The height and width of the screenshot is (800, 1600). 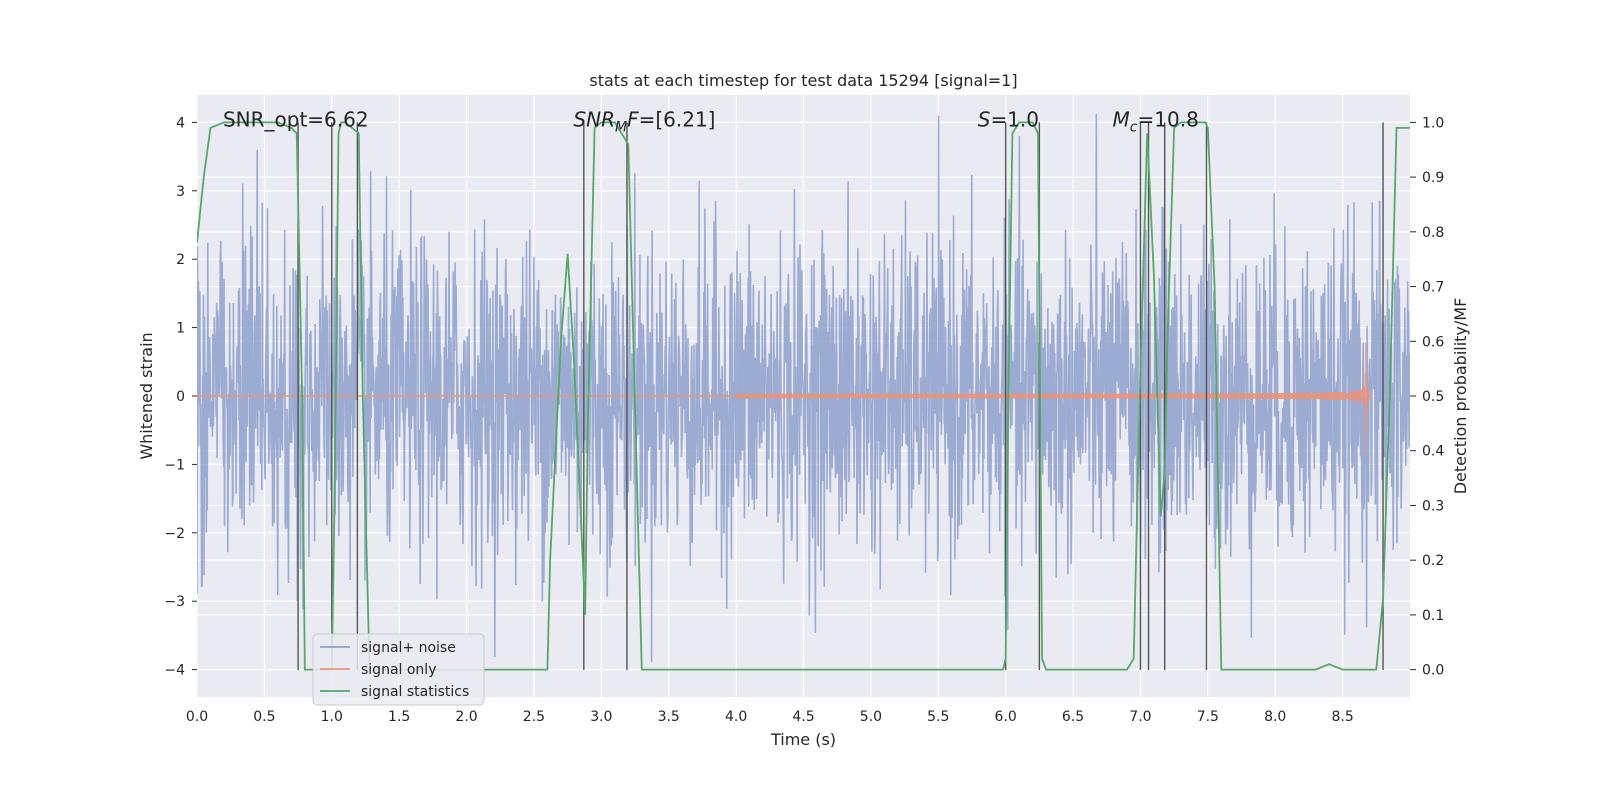 What do you see at coordinates (1433, 397) in the screenshot?
I see `y2-tick-label: 0.5` at bounding box center [1433, 397].